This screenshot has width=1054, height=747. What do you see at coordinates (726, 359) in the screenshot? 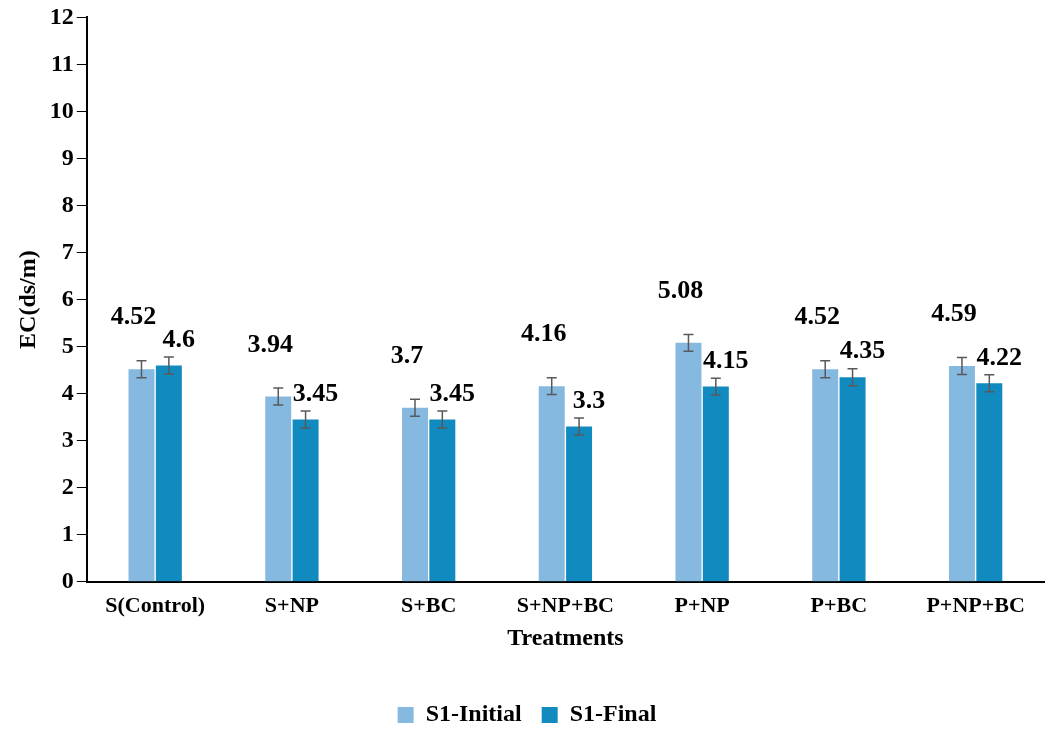
I see `data-label: 4.15` at bounding box center [726, 359].